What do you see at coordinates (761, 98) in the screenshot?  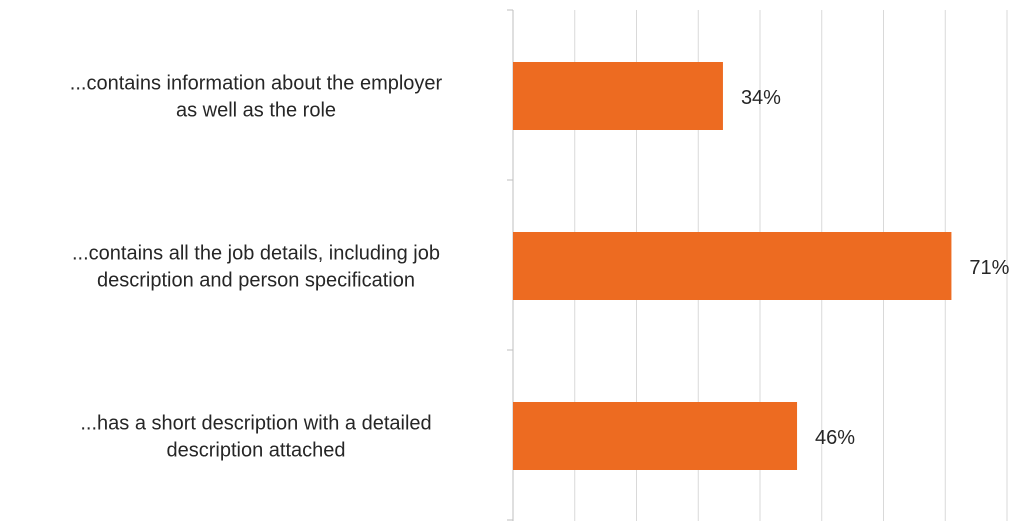 I see `data-label: 34%` at bounding box center [761, 98].